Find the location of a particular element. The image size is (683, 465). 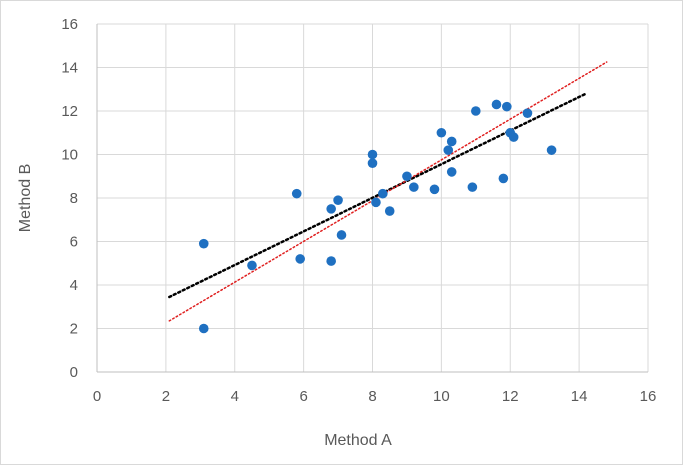

x-tick-label: 16 is located at coordinates (648, 396).